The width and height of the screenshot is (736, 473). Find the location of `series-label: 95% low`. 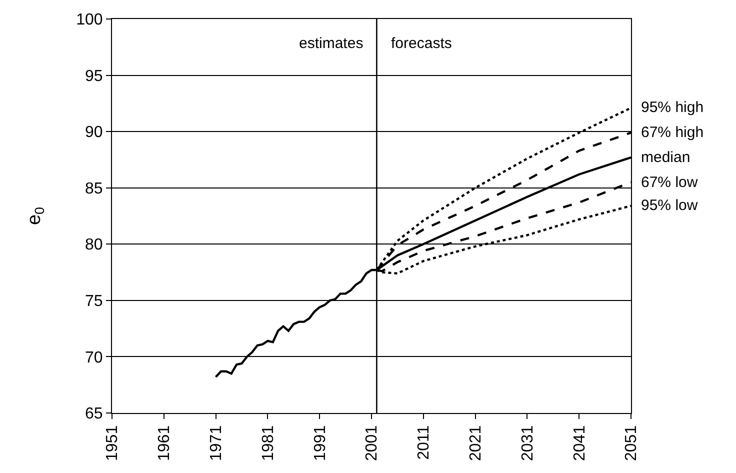

series-label: 95% low is located at coordinates (669, 205).